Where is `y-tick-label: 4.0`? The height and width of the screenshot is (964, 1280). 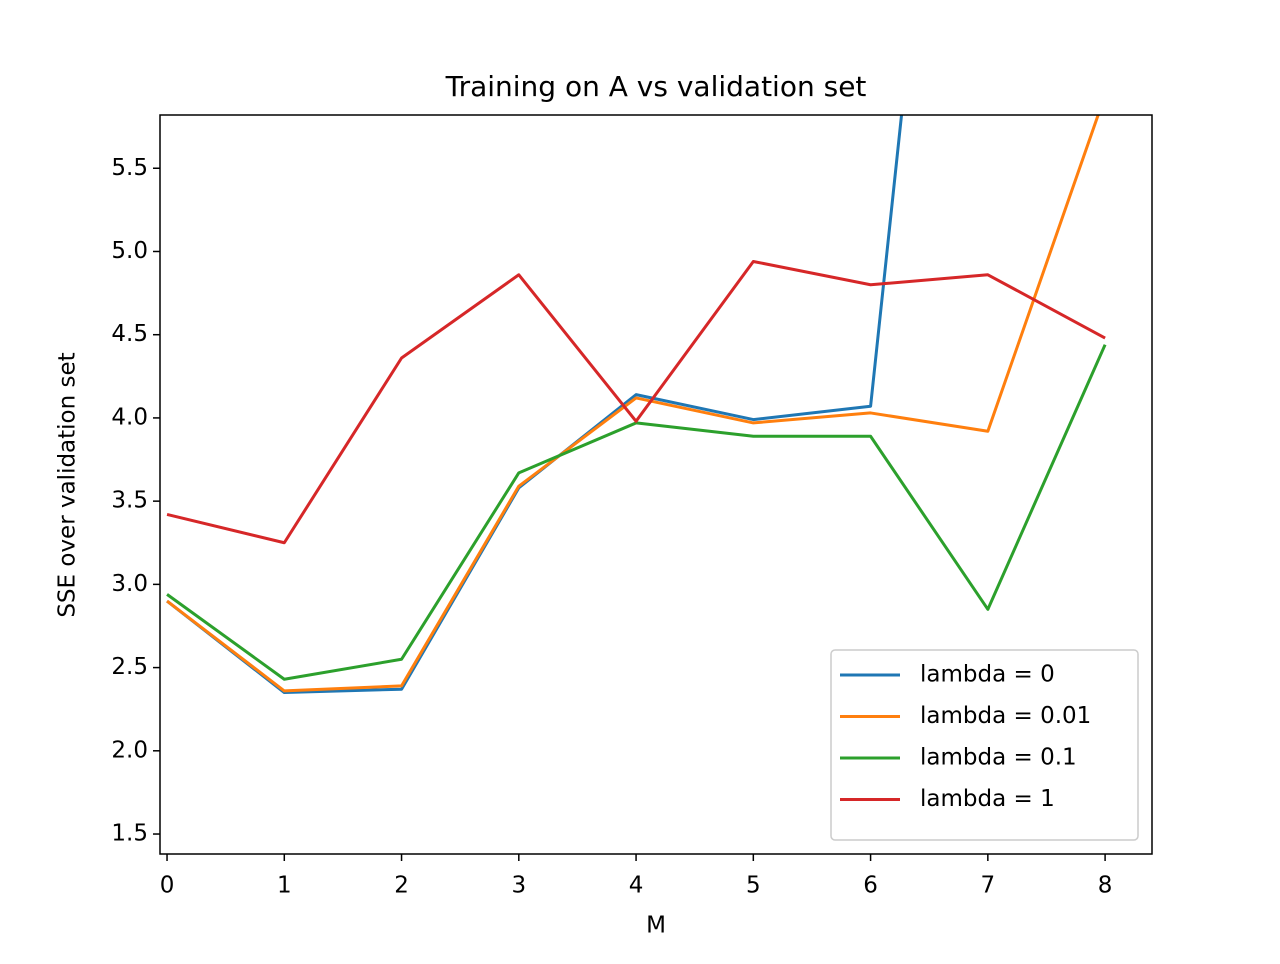 y-tick-label: 4.0 is located at coordinates (129, 417).